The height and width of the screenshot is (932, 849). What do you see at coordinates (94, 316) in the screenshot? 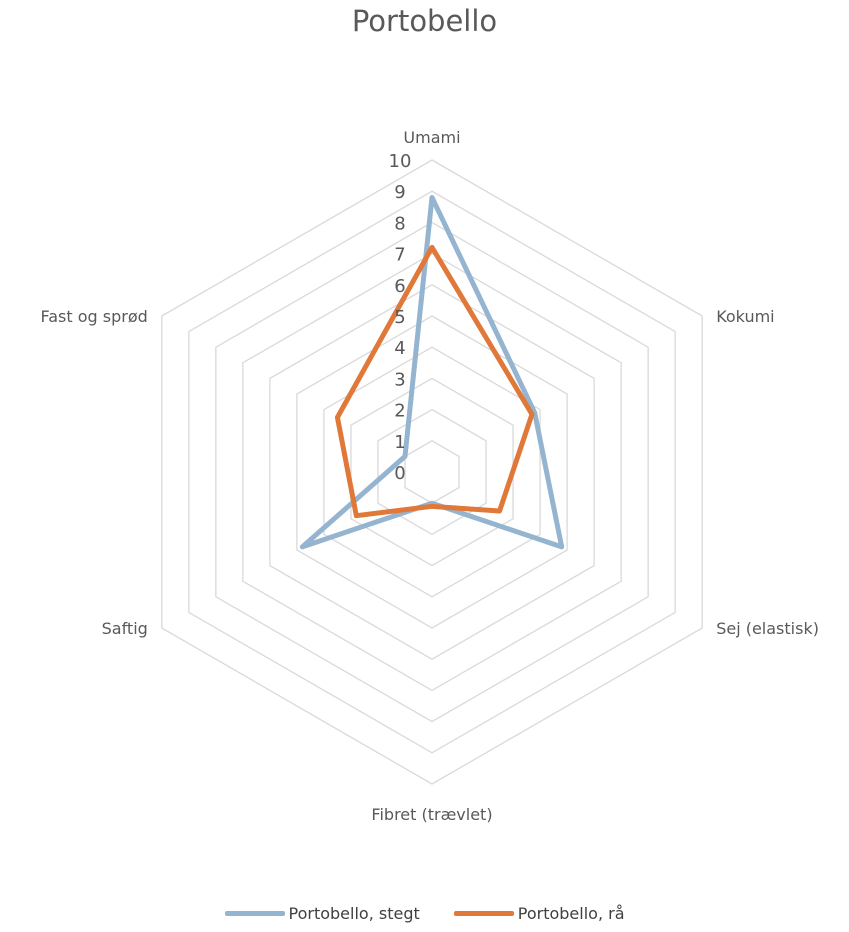
I see `axis-label: Fast og sprød` at bounding box center [94, 316].